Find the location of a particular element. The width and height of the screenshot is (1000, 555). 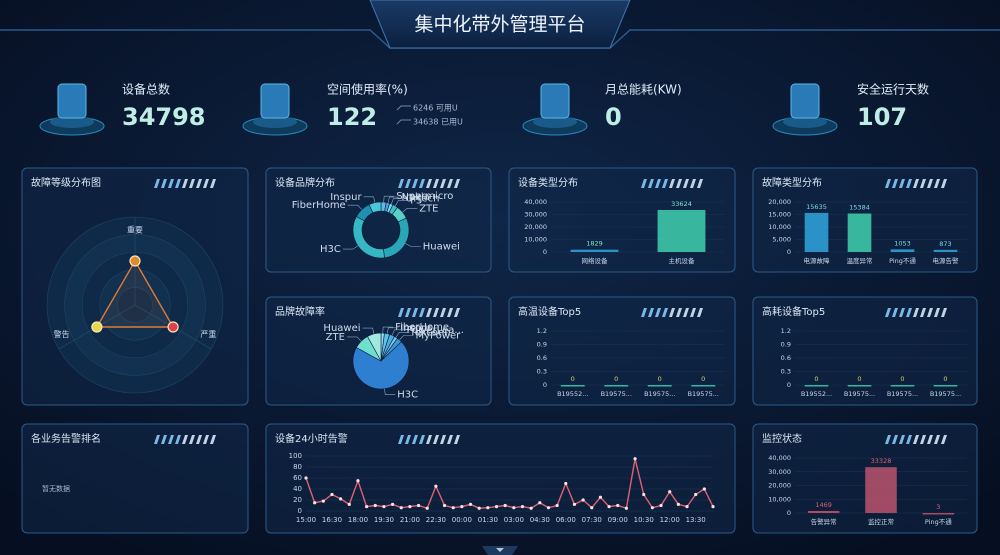

panel-title: 监控状态 is located at coordinates (782, 438).